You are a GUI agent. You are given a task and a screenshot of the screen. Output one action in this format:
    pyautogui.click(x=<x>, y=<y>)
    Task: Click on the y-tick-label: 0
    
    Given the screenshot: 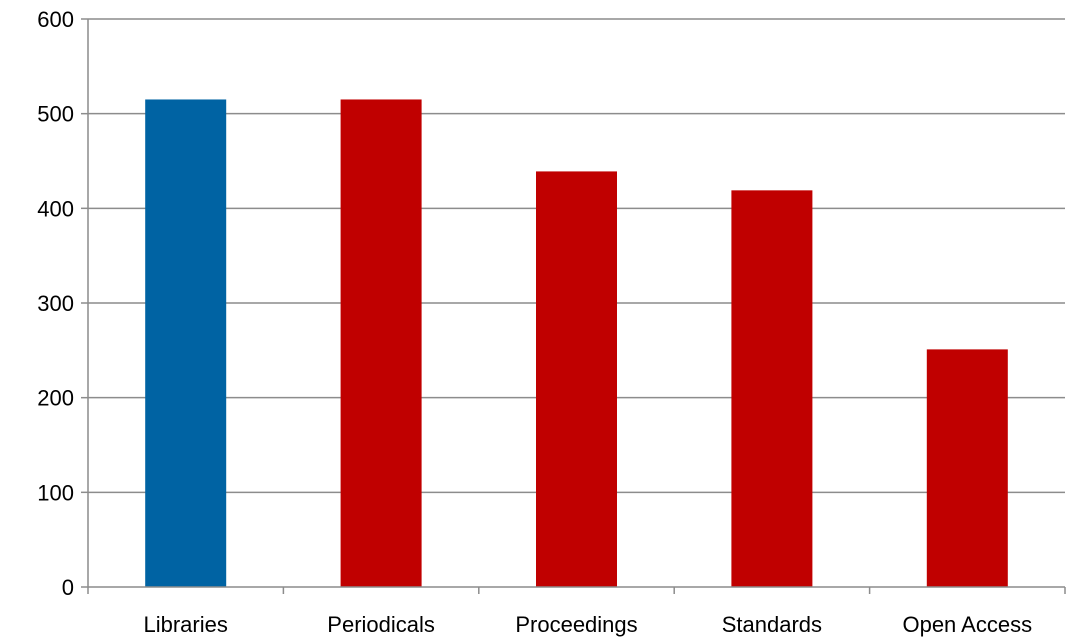 What is the action you would take?
    pyautogui.click(x=68, y=587)
    